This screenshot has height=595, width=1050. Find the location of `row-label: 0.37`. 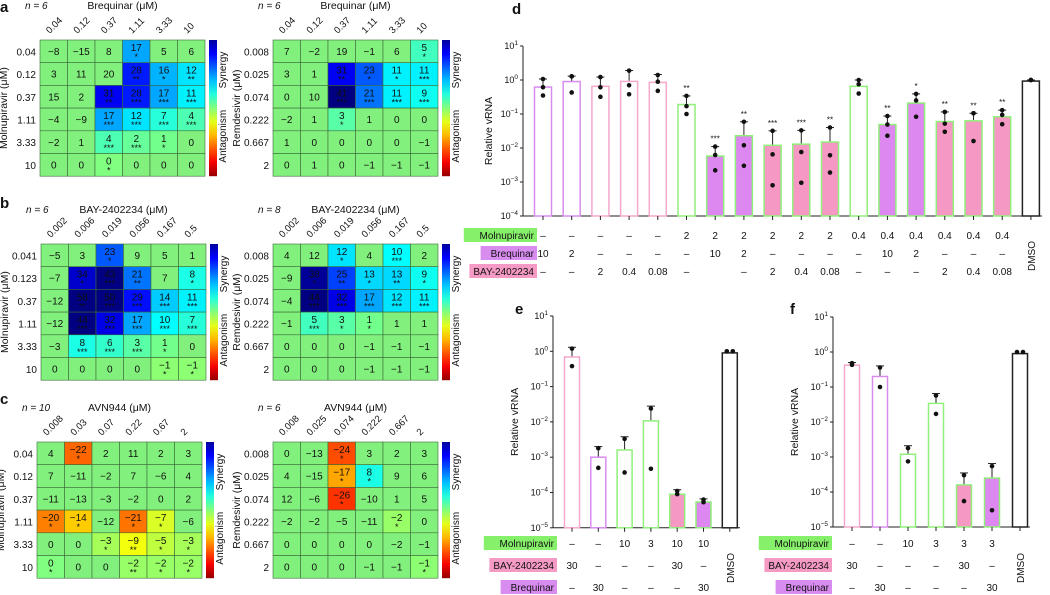

row-label: 0.37 is located at coordinates (28, 302).